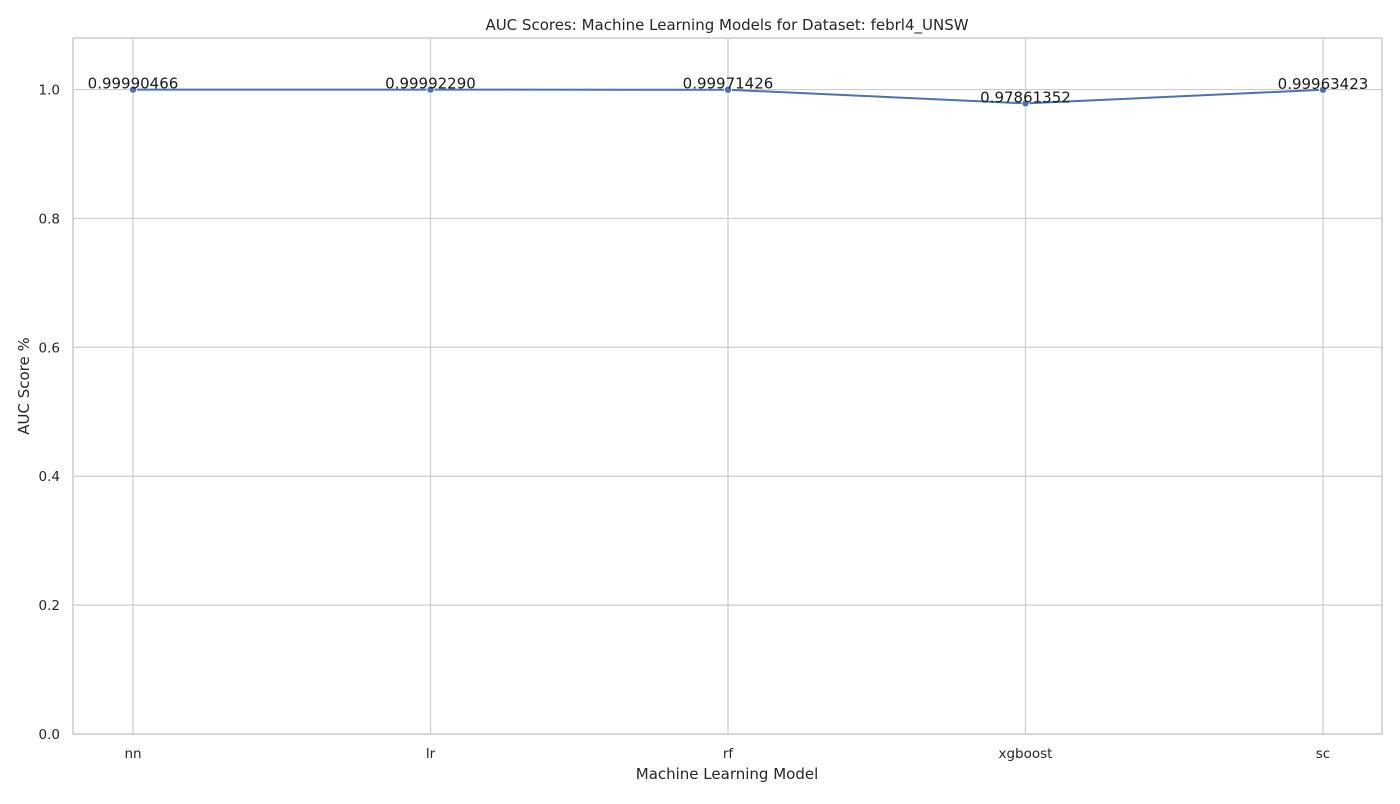 The height and width of the screenshot is (804, 1400). I want to click on data-label-rf: 0.99971426, so click(728, 84).